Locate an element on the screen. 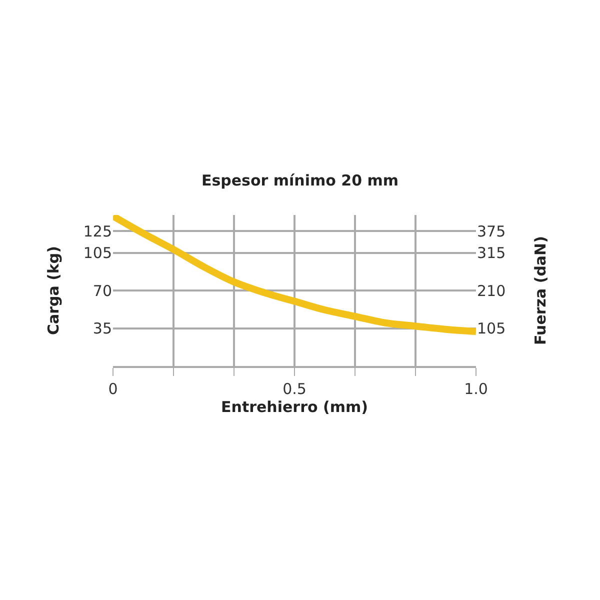 Image resolution: width=600 pixels, height=600 pixels. chart-title: Espesor mínimo 20 mm is located at coordinates (300, 180).